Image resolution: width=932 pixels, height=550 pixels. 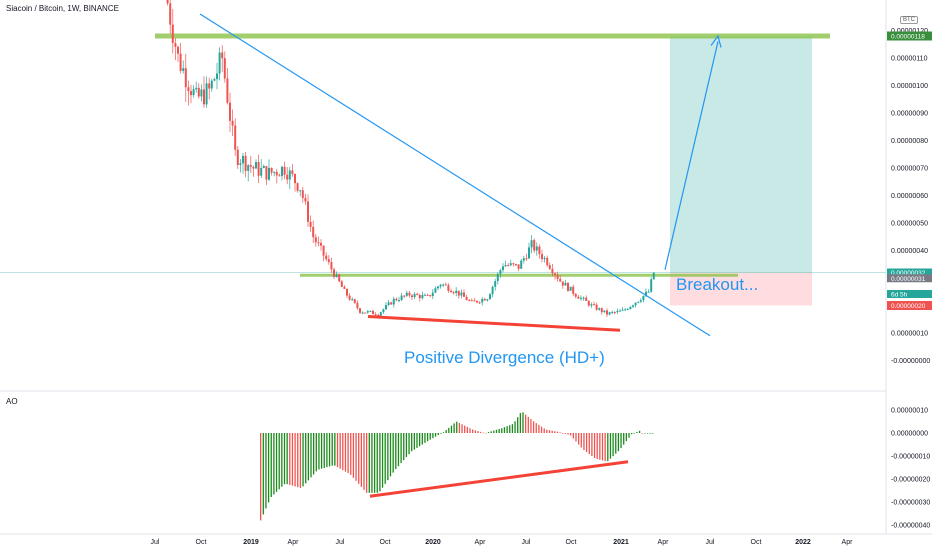 What do you see at coordinates (504, 357) in the screenshot?
I see `divergence-annotation: Positive Divergence (HD+)` at bounding box center [504, 357].